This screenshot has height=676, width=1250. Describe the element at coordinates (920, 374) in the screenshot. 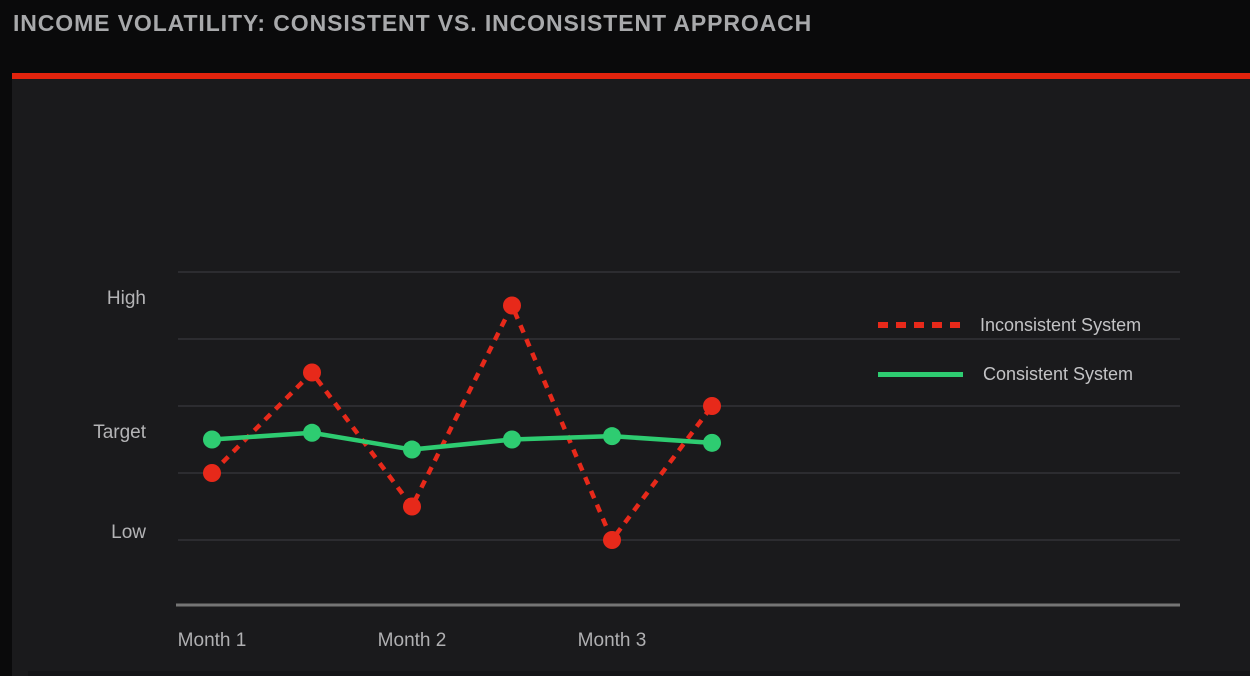

I see `solid-line-icon` at that location.